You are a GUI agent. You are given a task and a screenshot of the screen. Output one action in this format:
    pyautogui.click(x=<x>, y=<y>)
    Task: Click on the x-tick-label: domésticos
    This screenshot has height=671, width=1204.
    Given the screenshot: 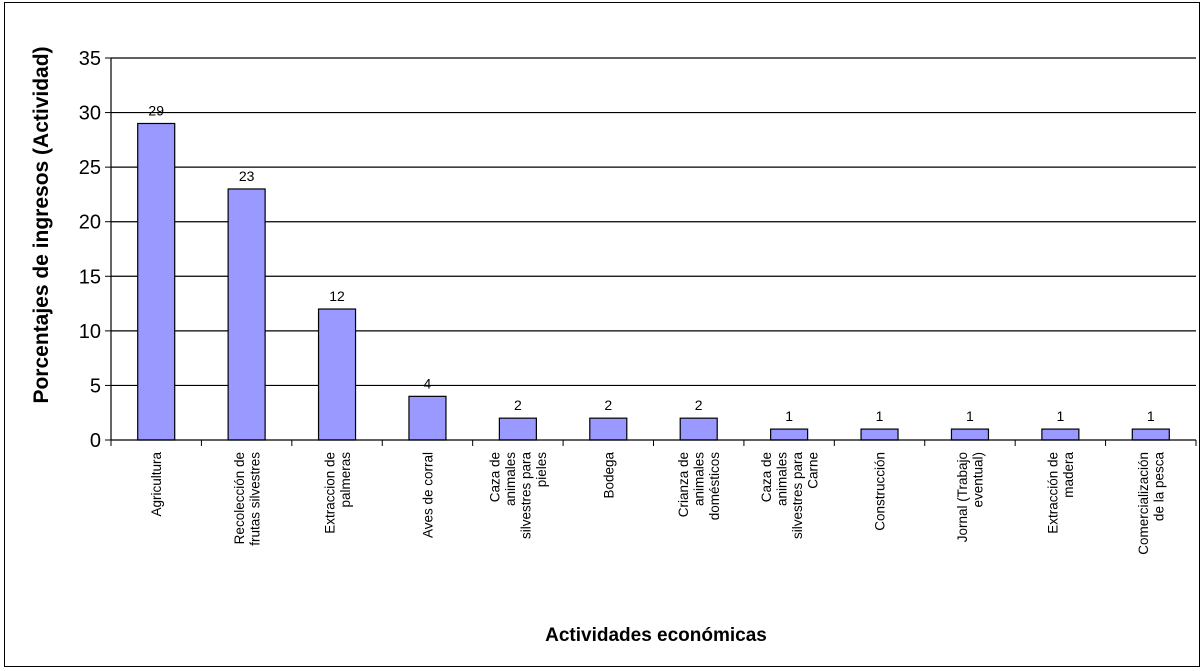 What is the action you would take?
    pyautogui.click(x=714, y=486)
    